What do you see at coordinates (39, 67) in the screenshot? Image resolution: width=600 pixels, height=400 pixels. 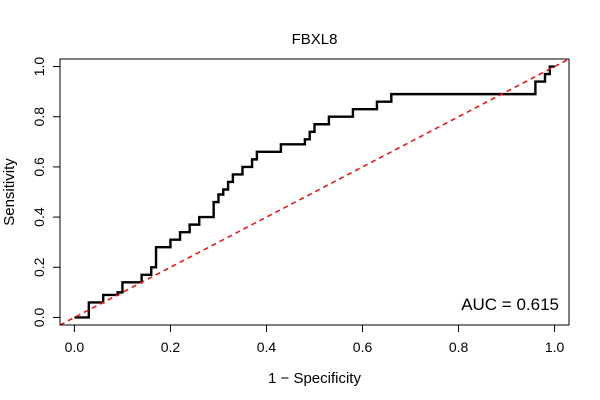 I see `y-tick-label: 1.0` at bounding box center [39, 67].